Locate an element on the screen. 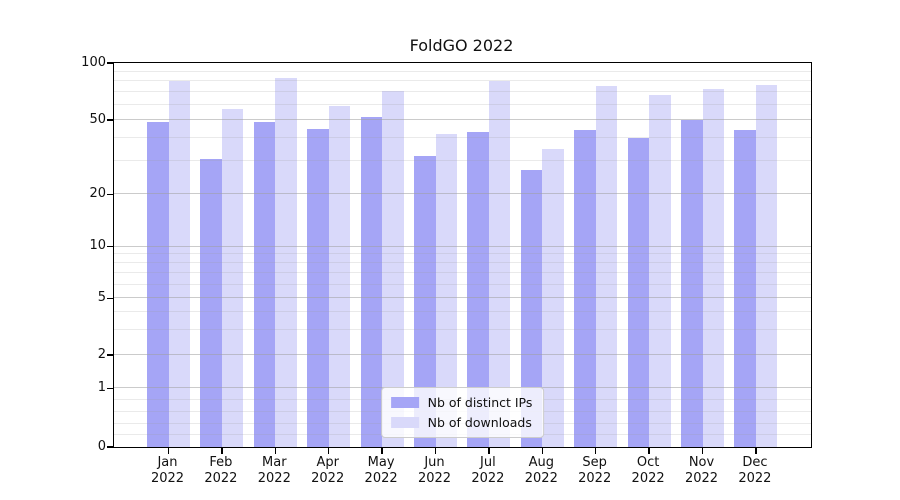 The image size is (900, 500). y-tick-label: 5 is located at coordinates (101, 297).